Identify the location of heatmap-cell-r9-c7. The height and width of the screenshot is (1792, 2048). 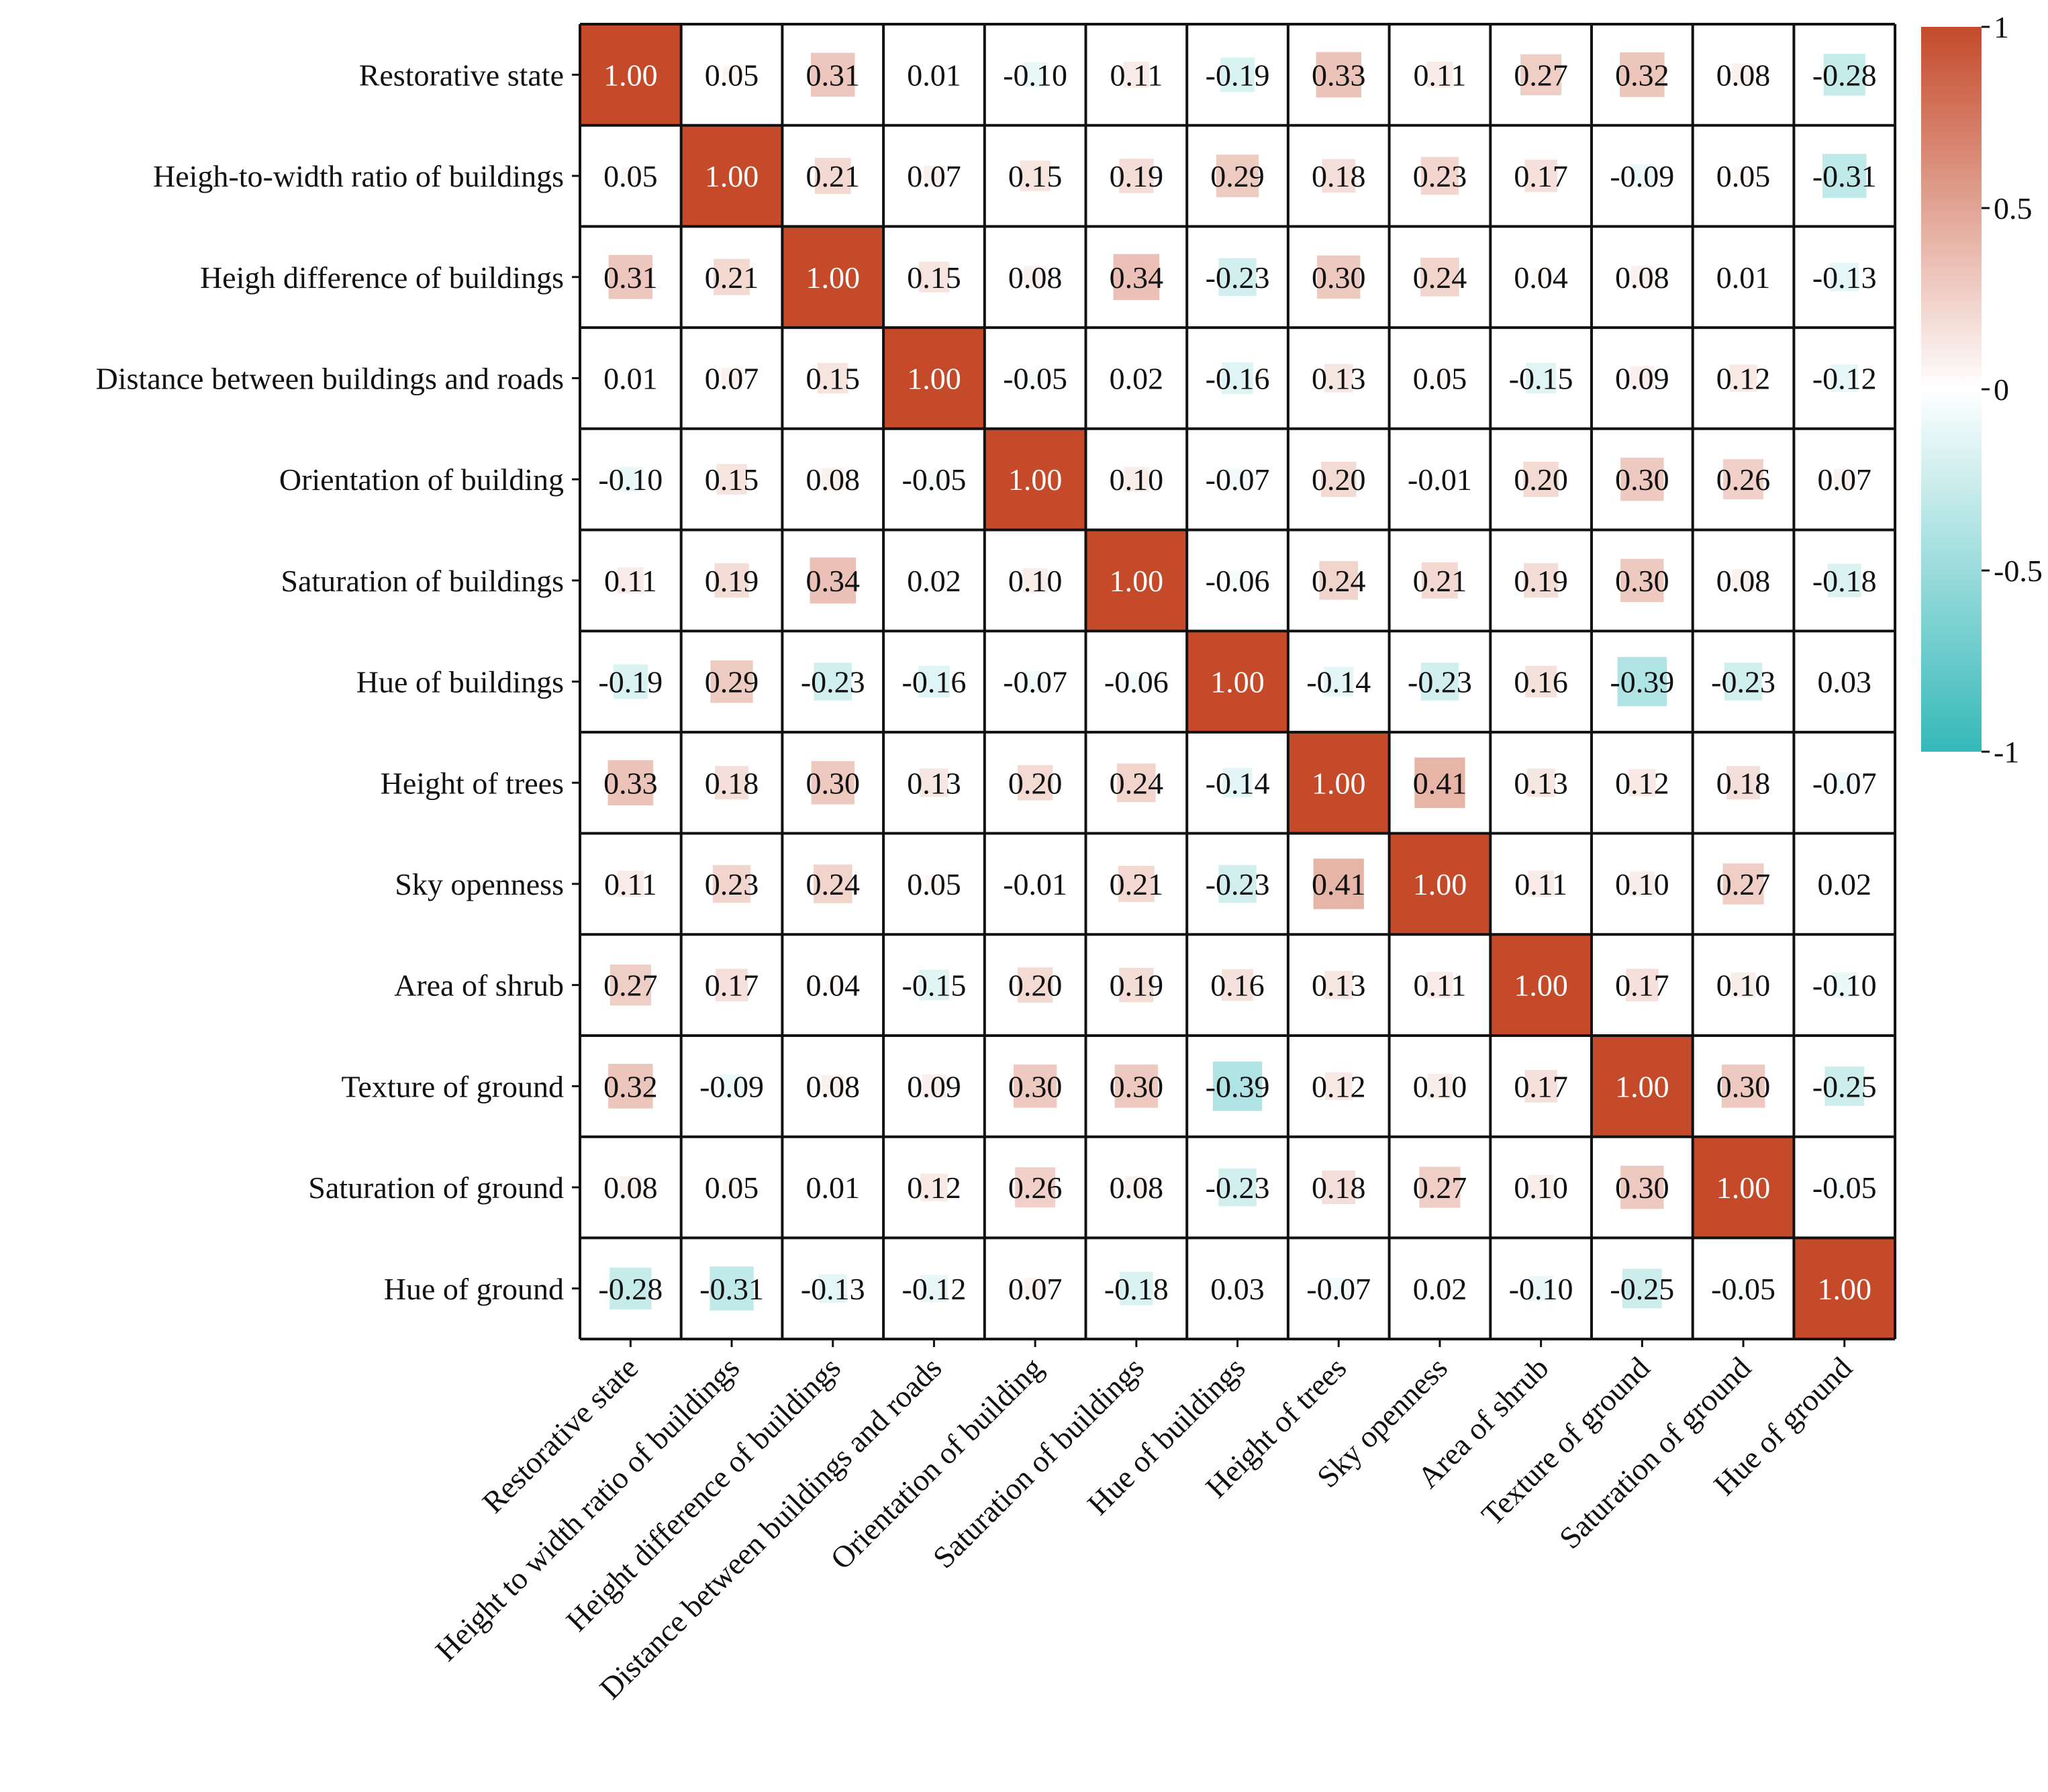
(1338, 985).